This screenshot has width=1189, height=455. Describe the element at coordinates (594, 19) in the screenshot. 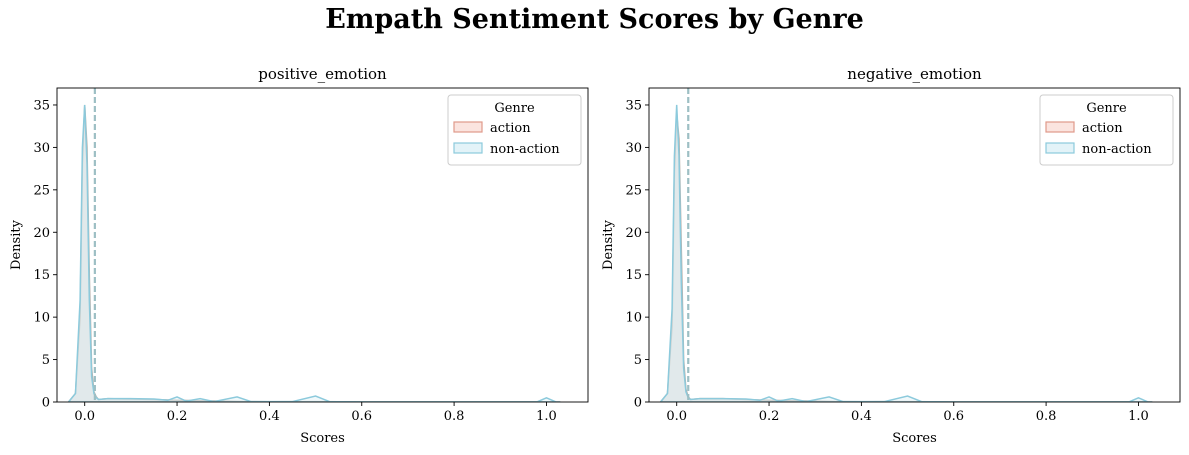

I see `figure-title: Empath Sentiment Scores by Genre` at that location.